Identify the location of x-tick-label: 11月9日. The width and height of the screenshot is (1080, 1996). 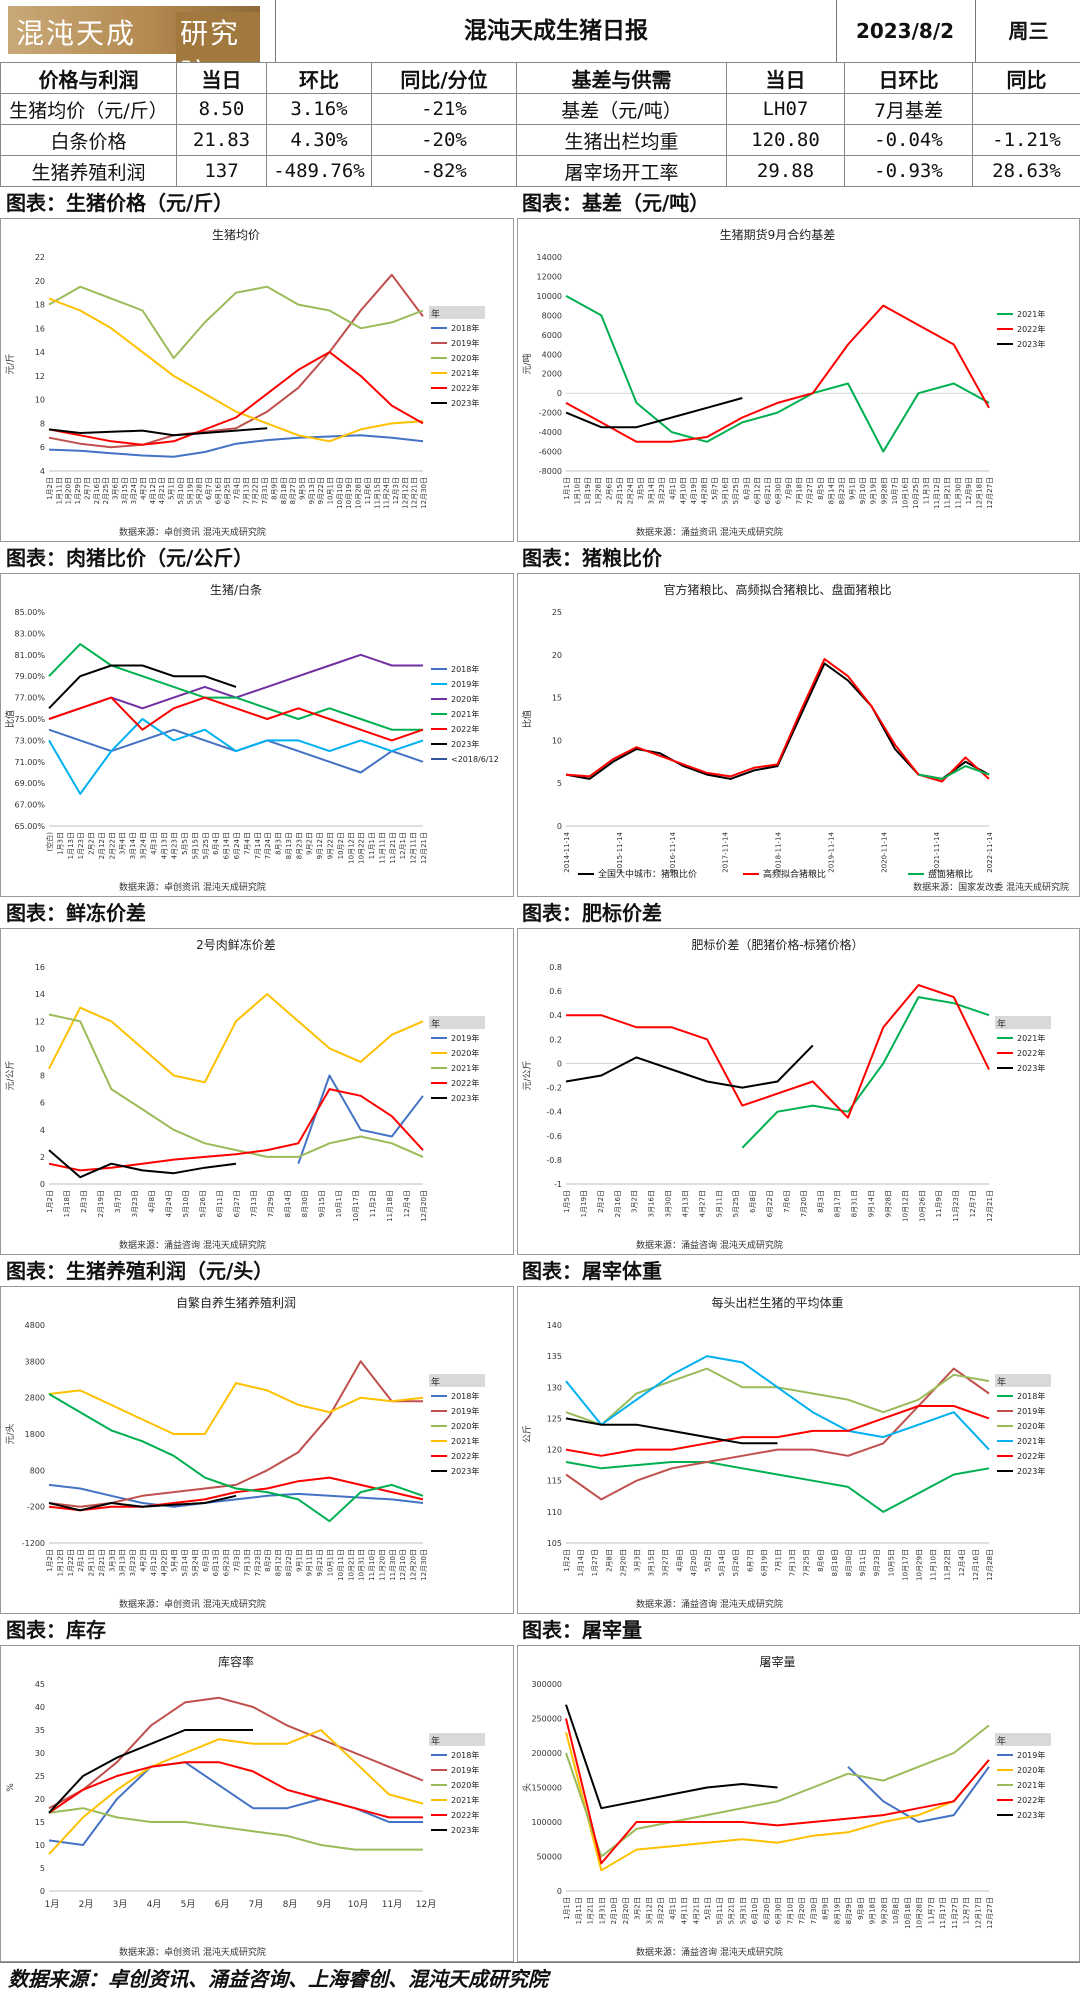
(939, 1203).